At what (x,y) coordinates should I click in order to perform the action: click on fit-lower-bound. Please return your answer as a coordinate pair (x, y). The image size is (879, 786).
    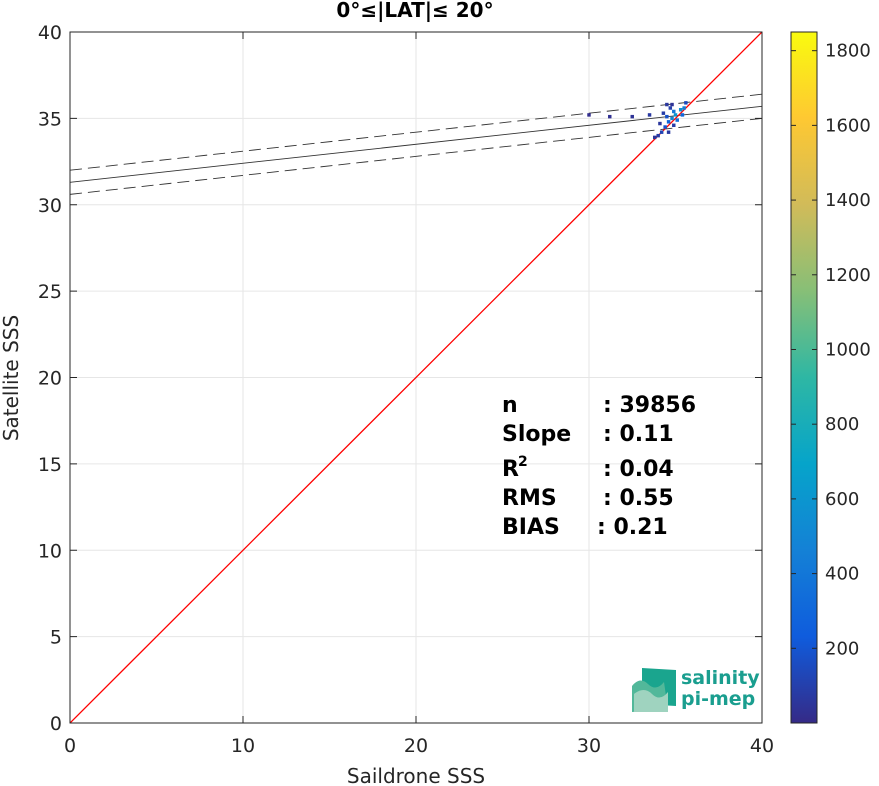
    Looking at the image, I should click on (416, 156).